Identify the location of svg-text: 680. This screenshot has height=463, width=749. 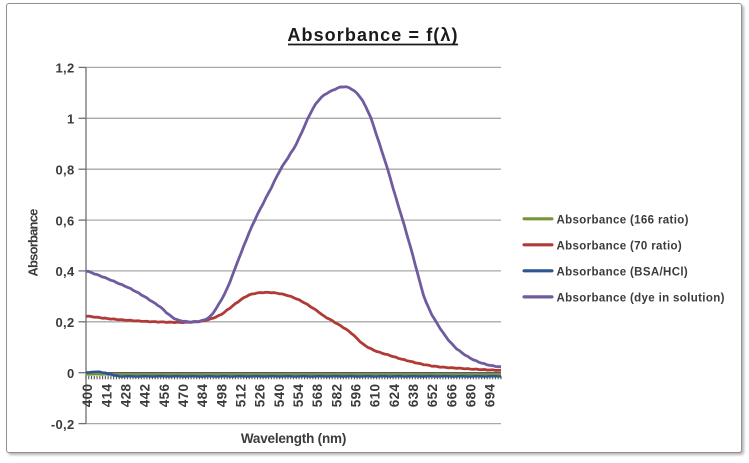
(470, 396).